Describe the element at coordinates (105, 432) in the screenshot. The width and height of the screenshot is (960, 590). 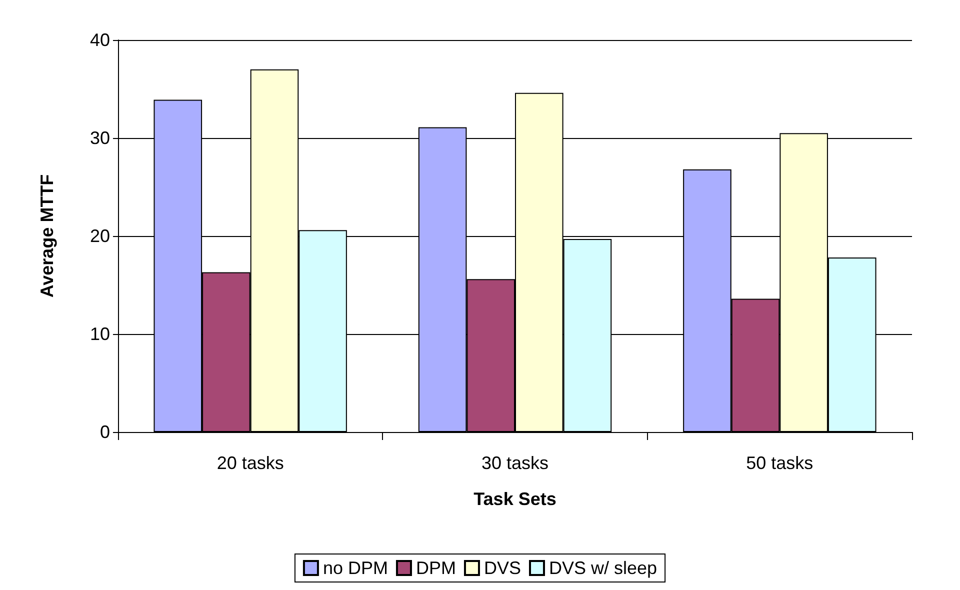
I see `y-tick-label: 0` at that location.